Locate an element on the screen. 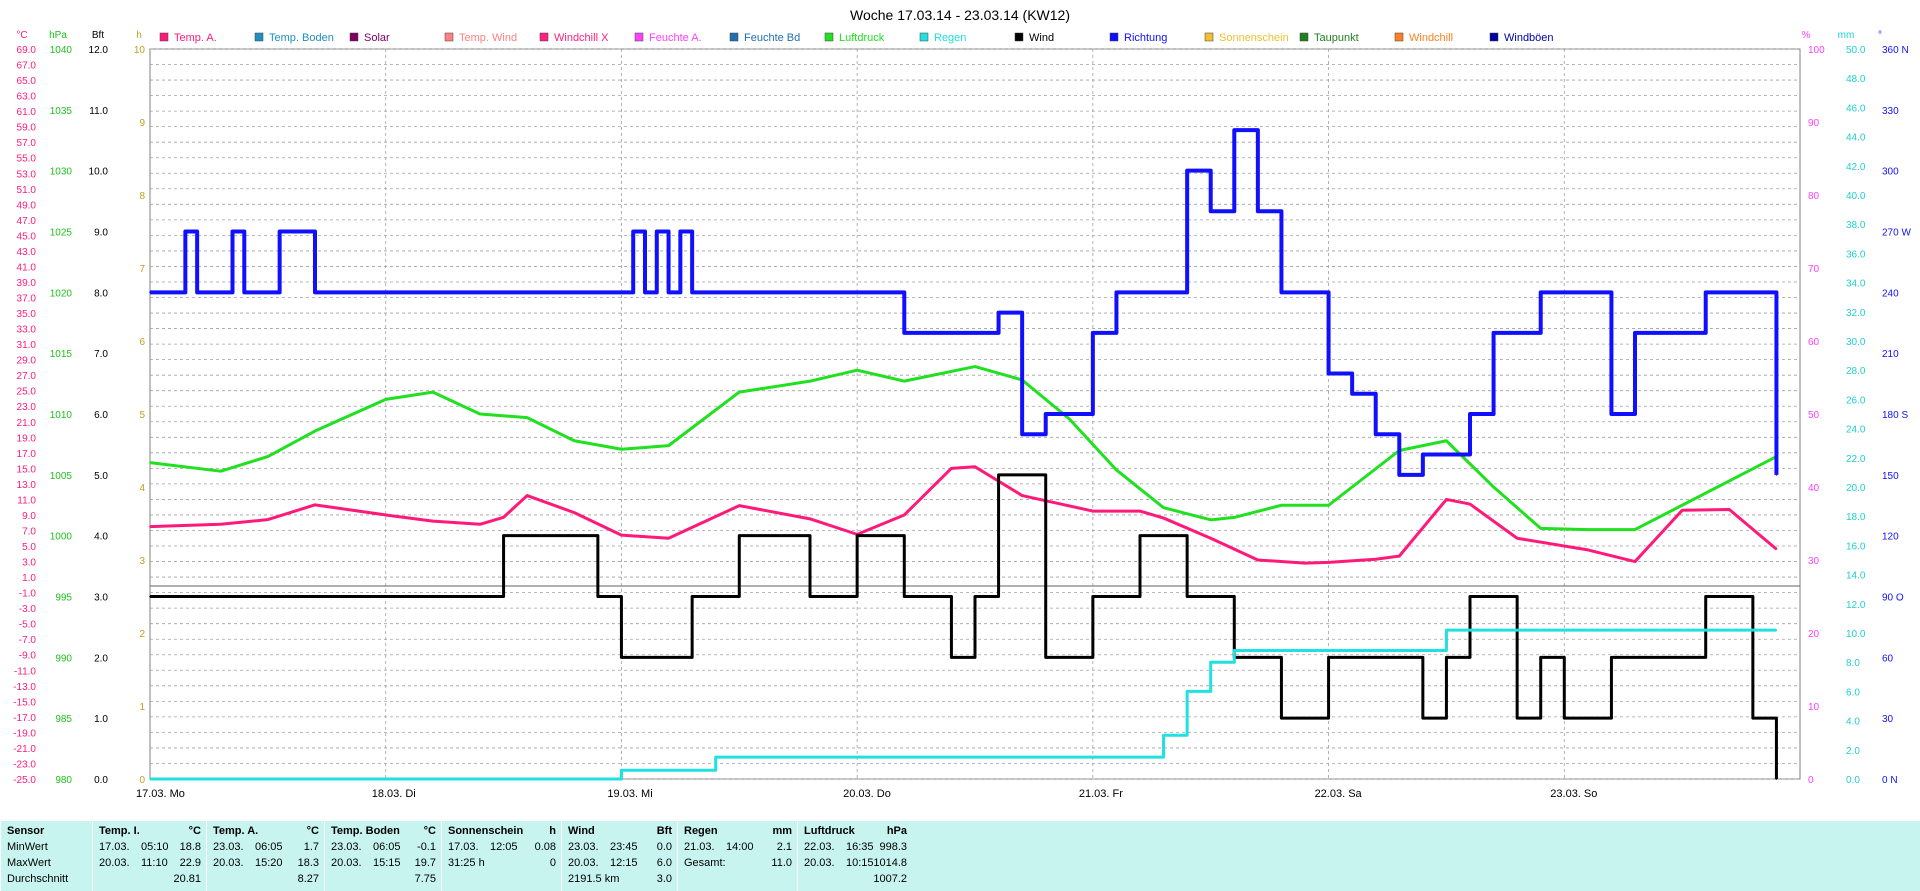 The width and height of the screenshot is (1920, 891). axis-tick-label: -15.0 is located at coordinates (24, 702).